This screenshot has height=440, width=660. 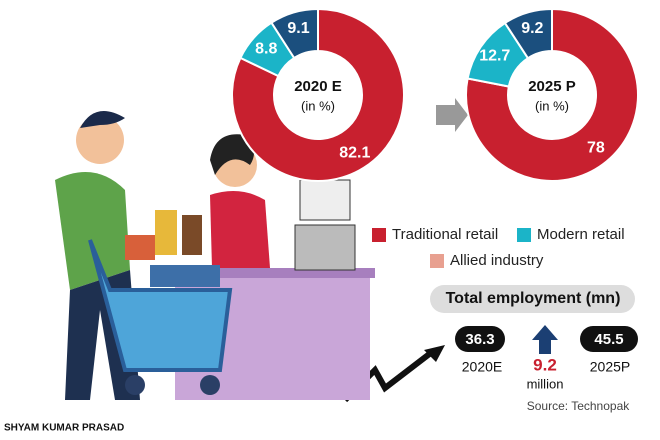 What do you see at coordinates (102, 119) in the screenshot?
I see `shopper-hair` at bounding box center [102, 119].